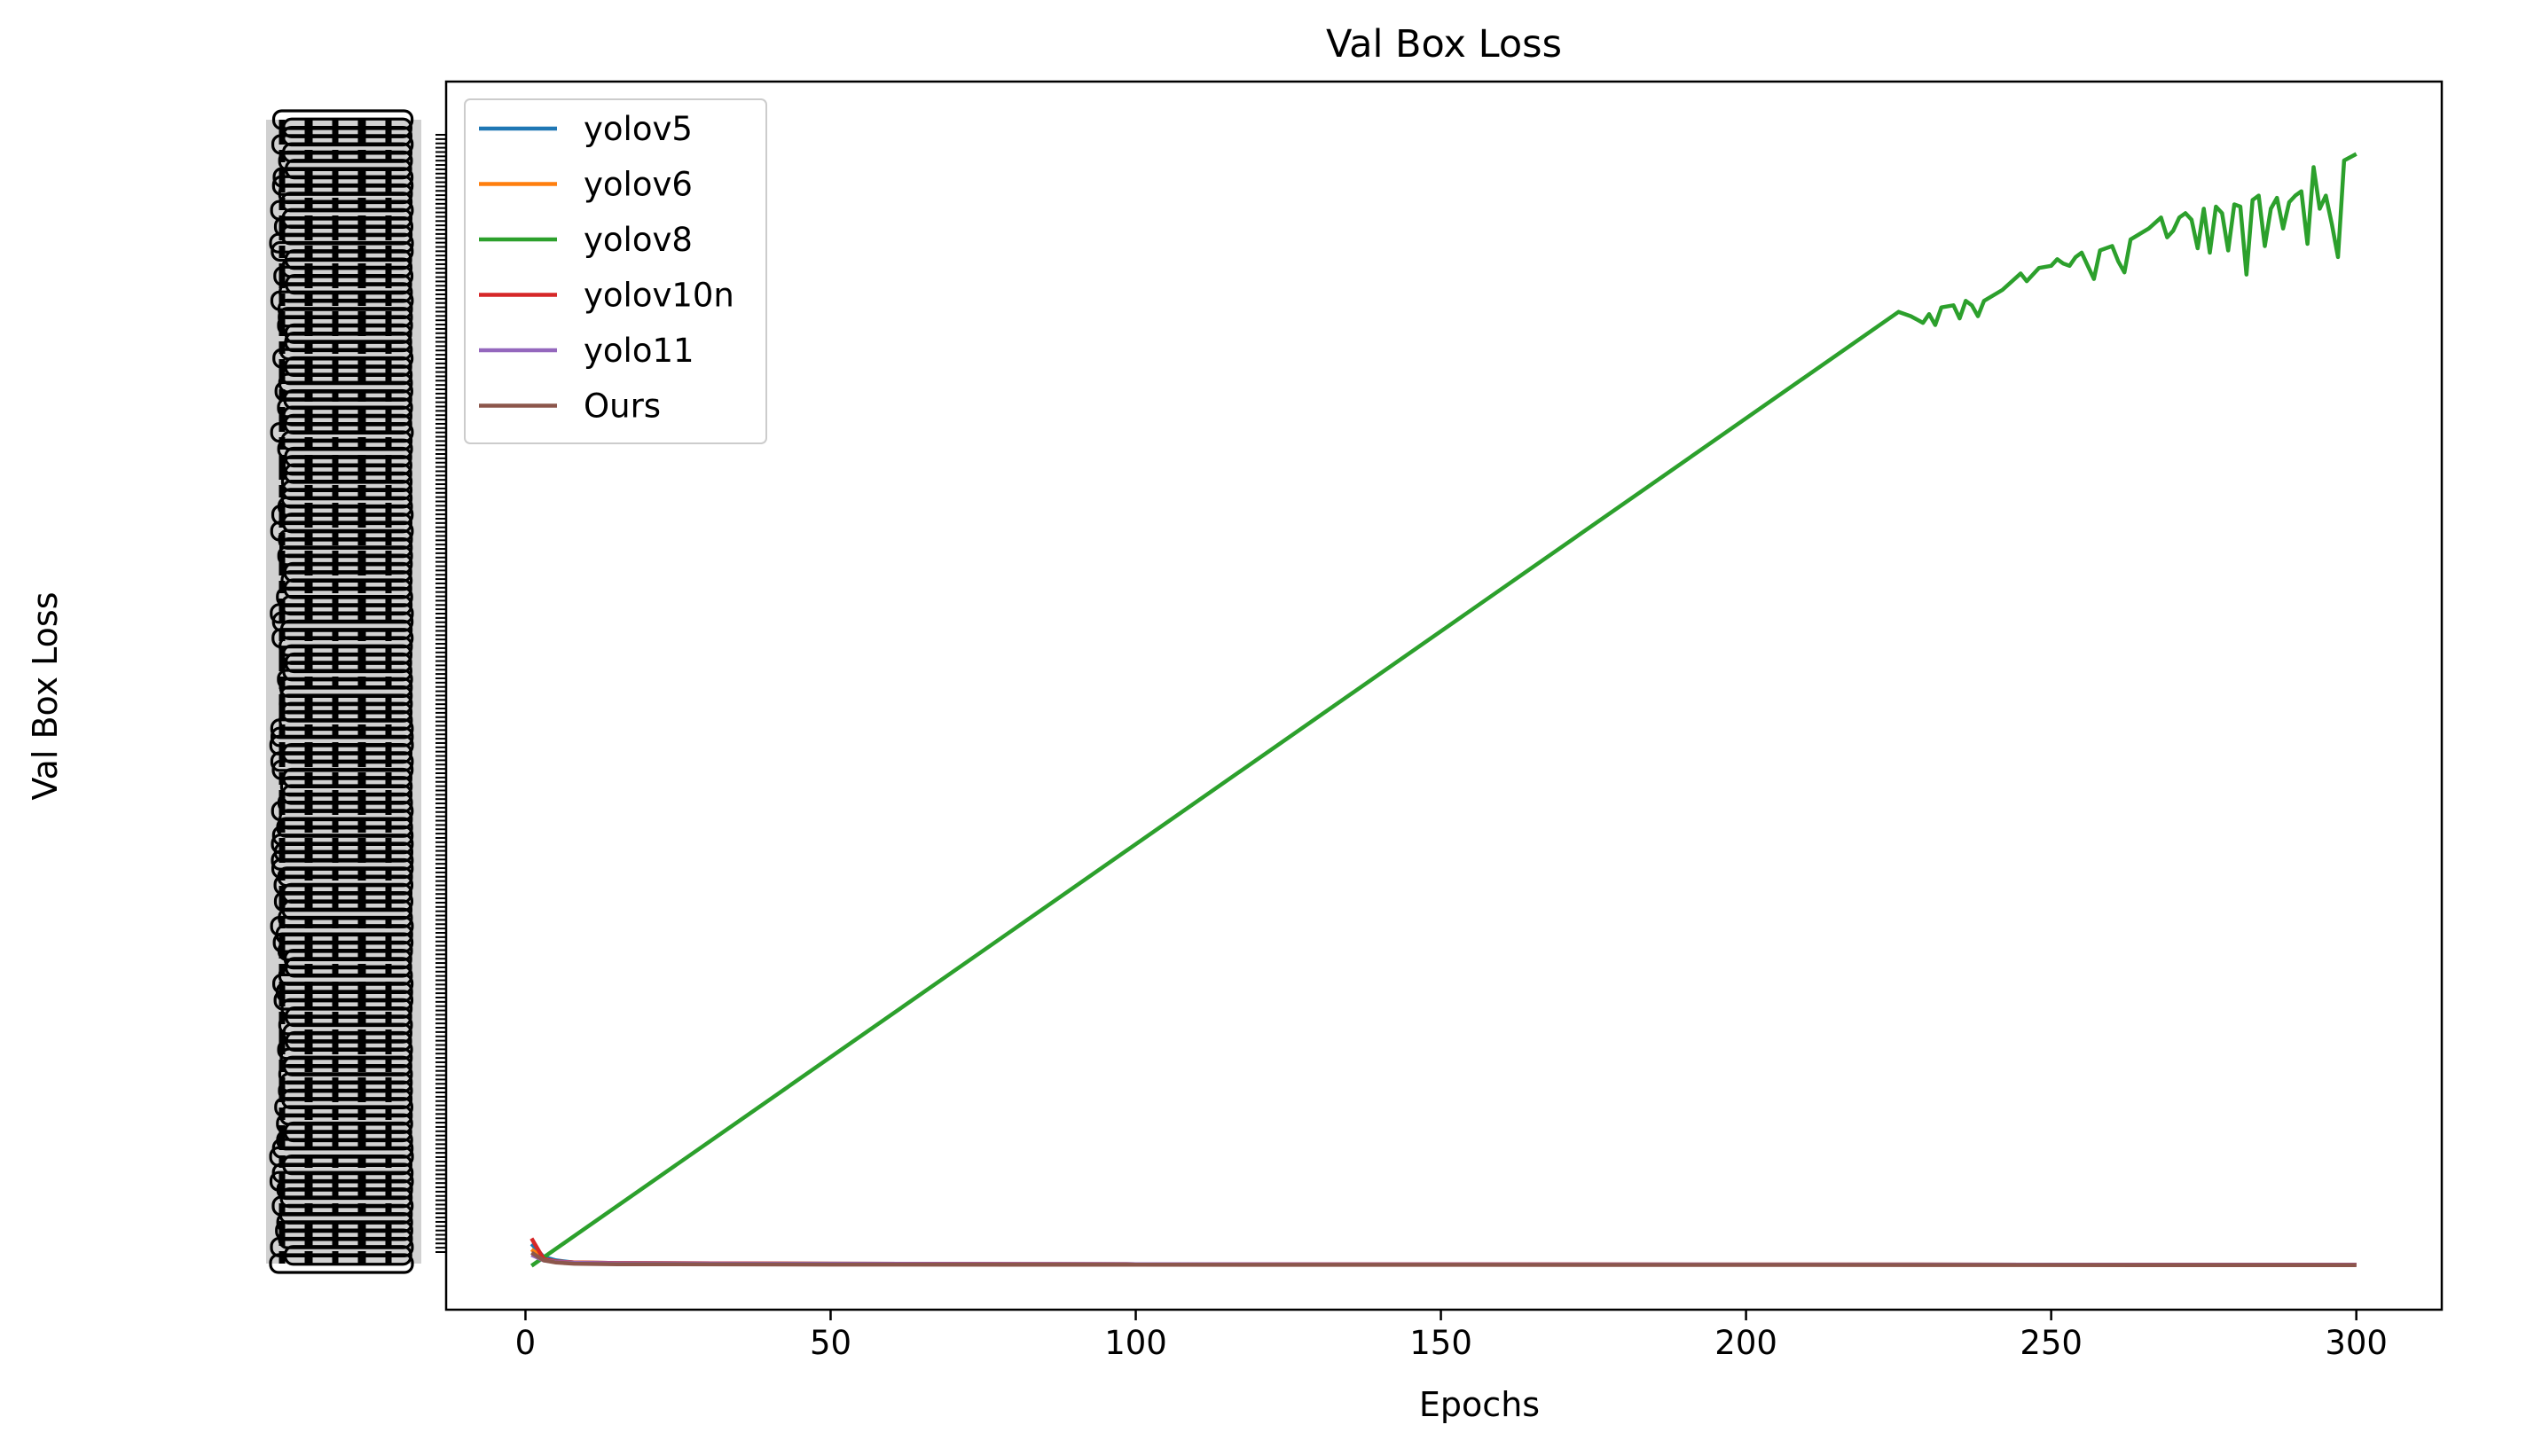 The image size is (2534, 1456). What do you see at coordinates (1745, 1343) in the screenshot?
I see `x-tick-label: 200` at bounding box center [1745, 1343].